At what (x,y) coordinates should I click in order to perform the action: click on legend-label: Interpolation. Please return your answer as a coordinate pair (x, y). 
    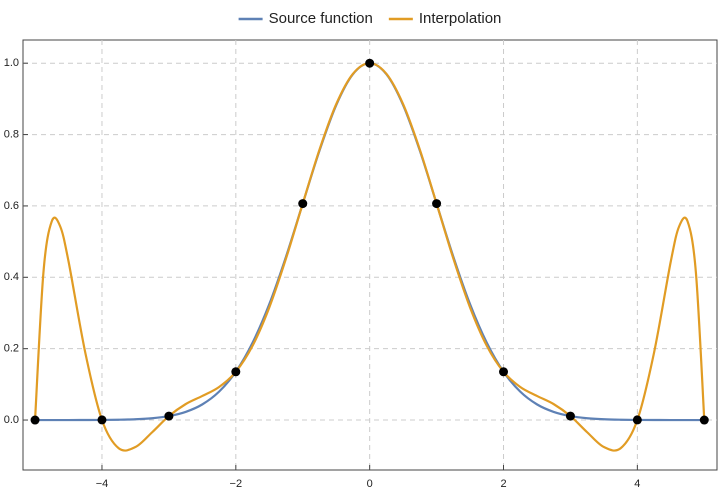
    Looking at the image, I should click on (460, 18).